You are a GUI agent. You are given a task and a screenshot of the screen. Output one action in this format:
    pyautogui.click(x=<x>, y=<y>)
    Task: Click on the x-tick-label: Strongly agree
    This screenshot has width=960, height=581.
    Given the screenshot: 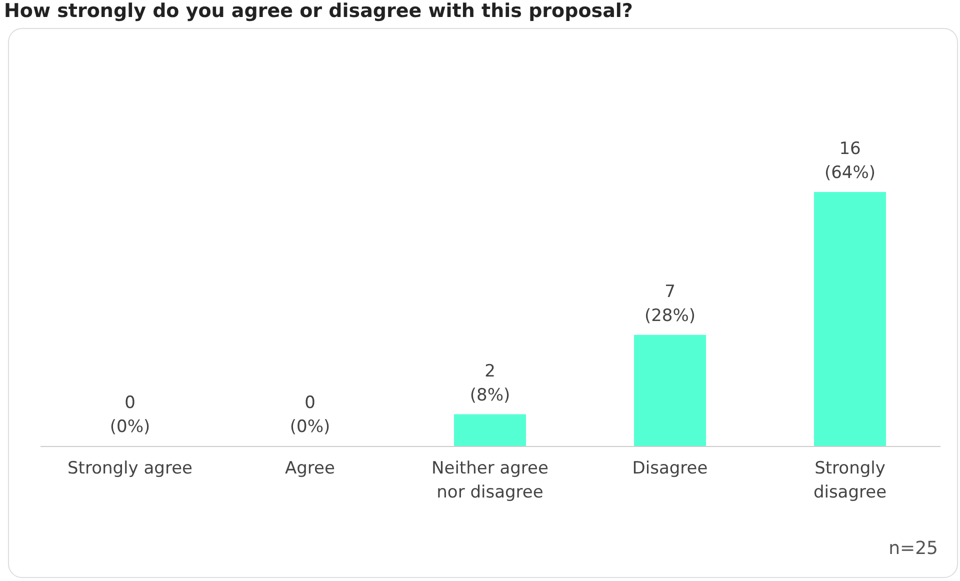 What is the action you would take?
    pyautogui.click(x=130, y=468)
    